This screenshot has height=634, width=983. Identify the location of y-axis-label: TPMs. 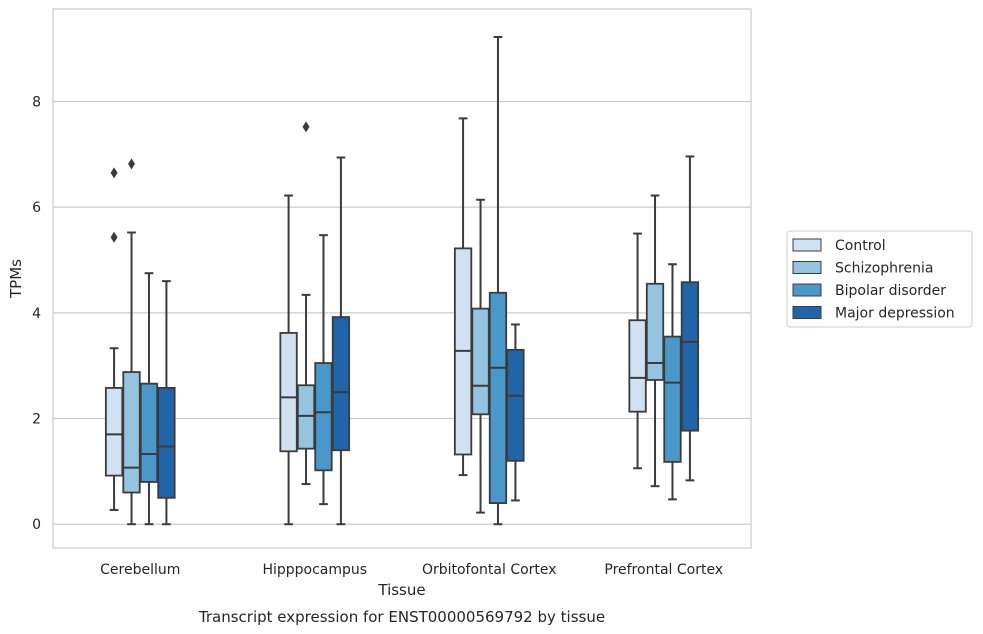
(16, 279).